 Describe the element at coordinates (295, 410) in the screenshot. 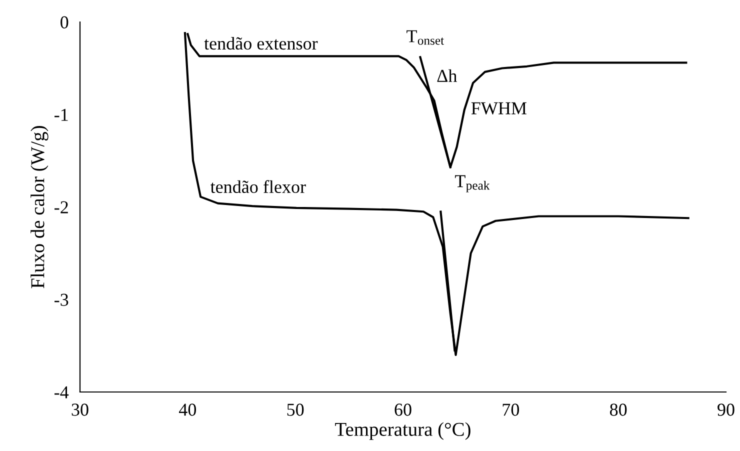

I see `x-tick-label: 50` at that location.